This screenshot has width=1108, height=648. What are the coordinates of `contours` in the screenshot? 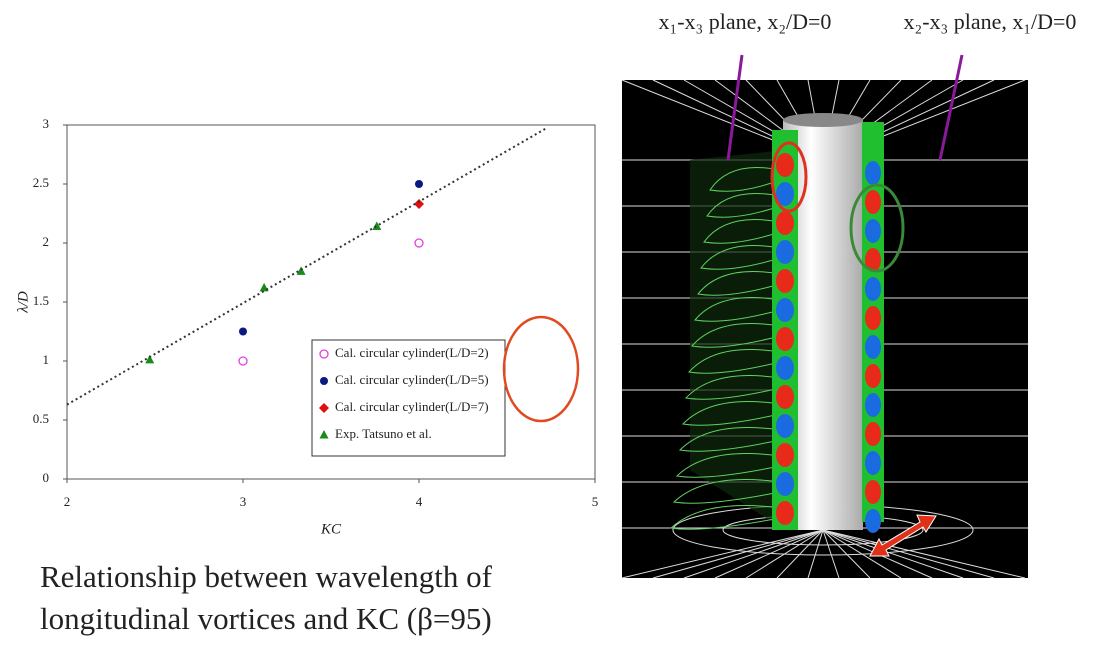 It's located at (725, 348).